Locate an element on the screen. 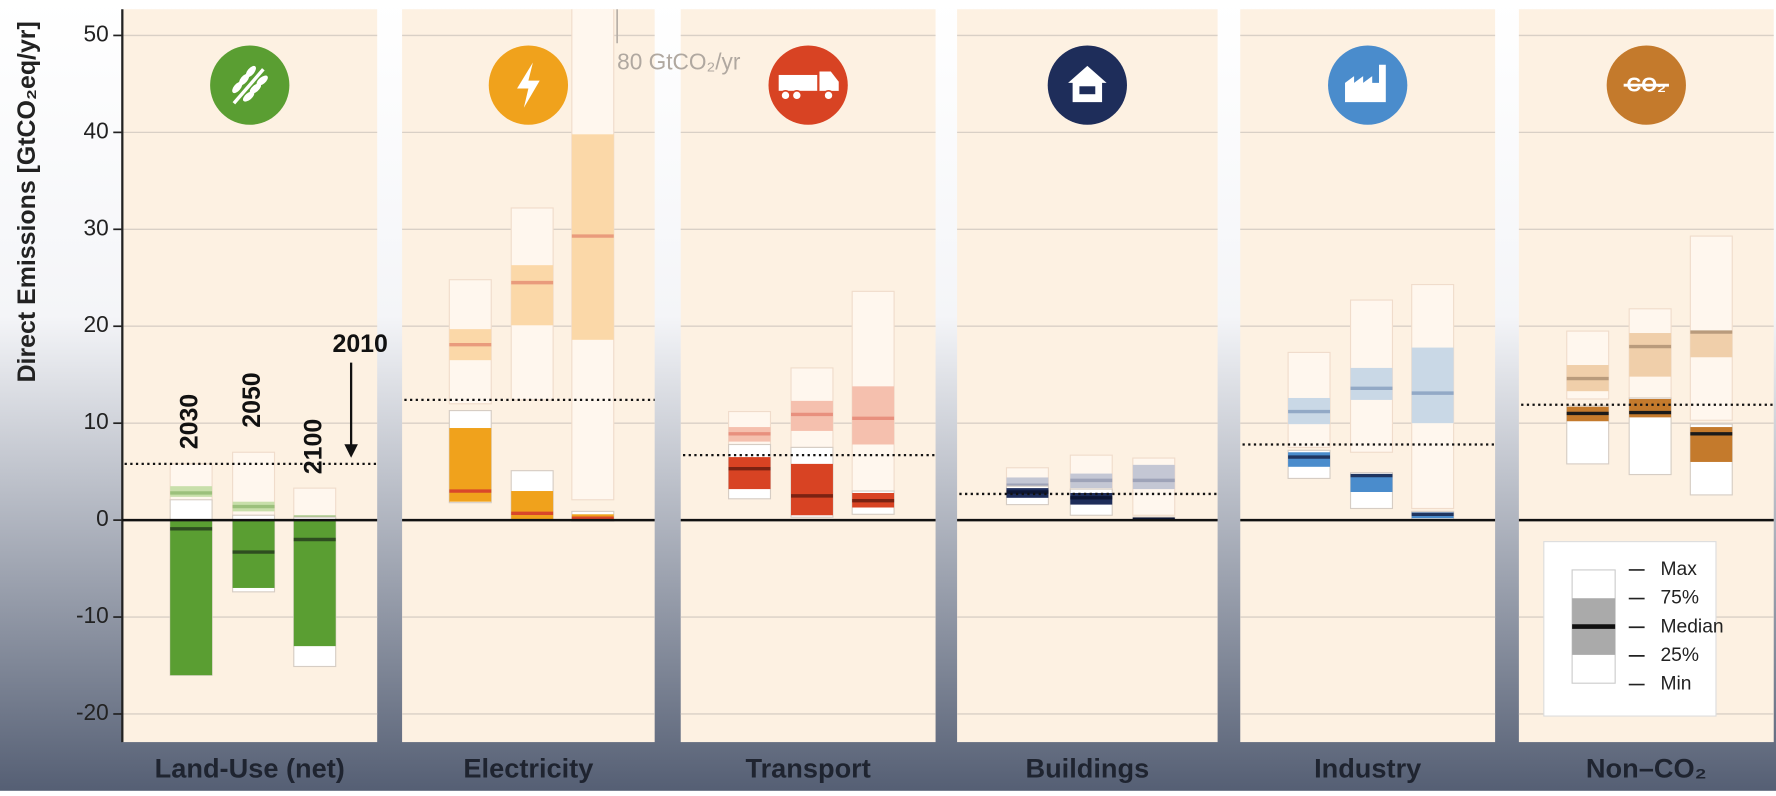 The image size is (1776, 796). y-axis-label: Direct Emissions [GtCO₂eq/yr] is located at coordinates (27, 201).